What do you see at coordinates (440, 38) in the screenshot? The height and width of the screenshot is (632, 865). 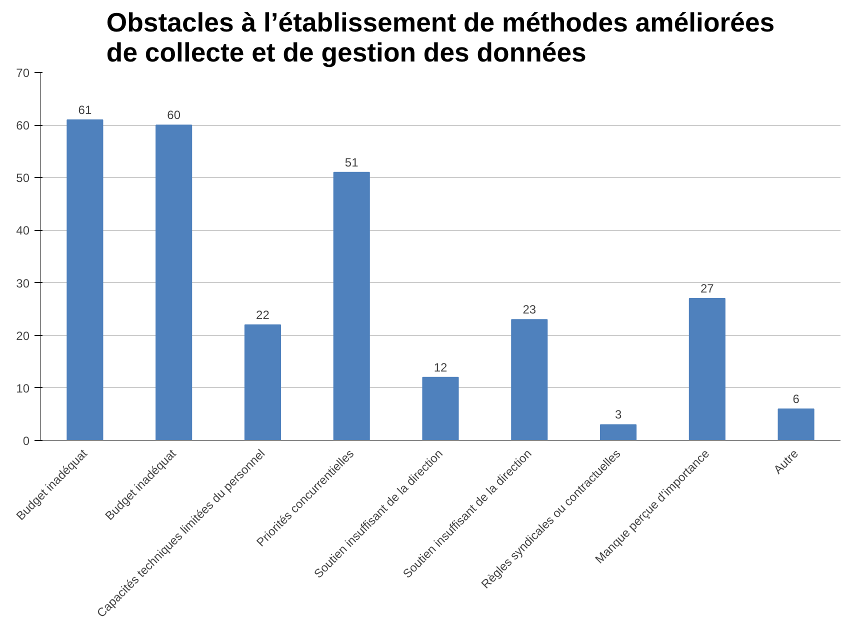 I see `chart-title: Obstacles à l’établissement de méthodes améliorées de collecte et de gestion des données` at bounding box center [440, 38].